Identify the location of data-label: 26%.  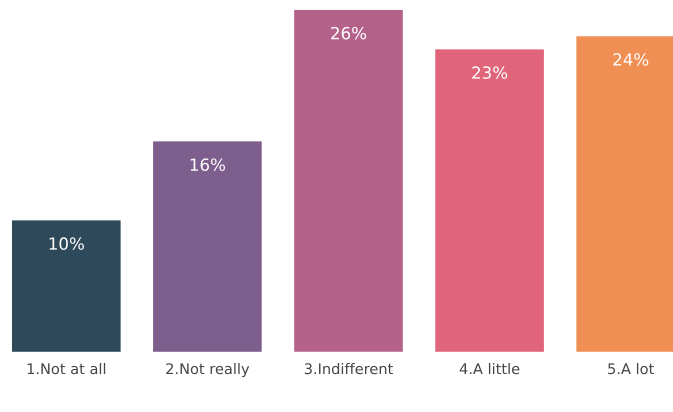
(348, 33).